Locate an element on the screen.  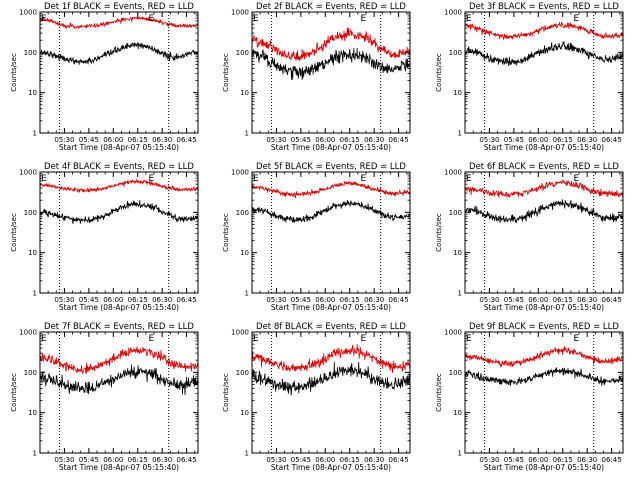
chart-title: Det 5f BLACK = Events, RED = LLD is located at coordinates (331, 167).